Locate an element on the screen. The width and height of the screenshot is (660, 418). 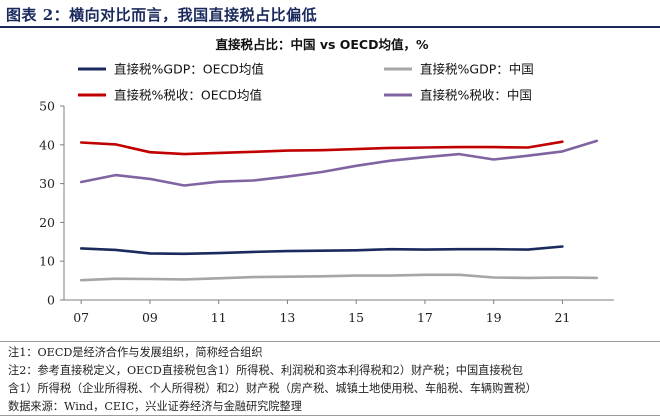
y-tick-label: 0 is located at coordinates (51, 300).